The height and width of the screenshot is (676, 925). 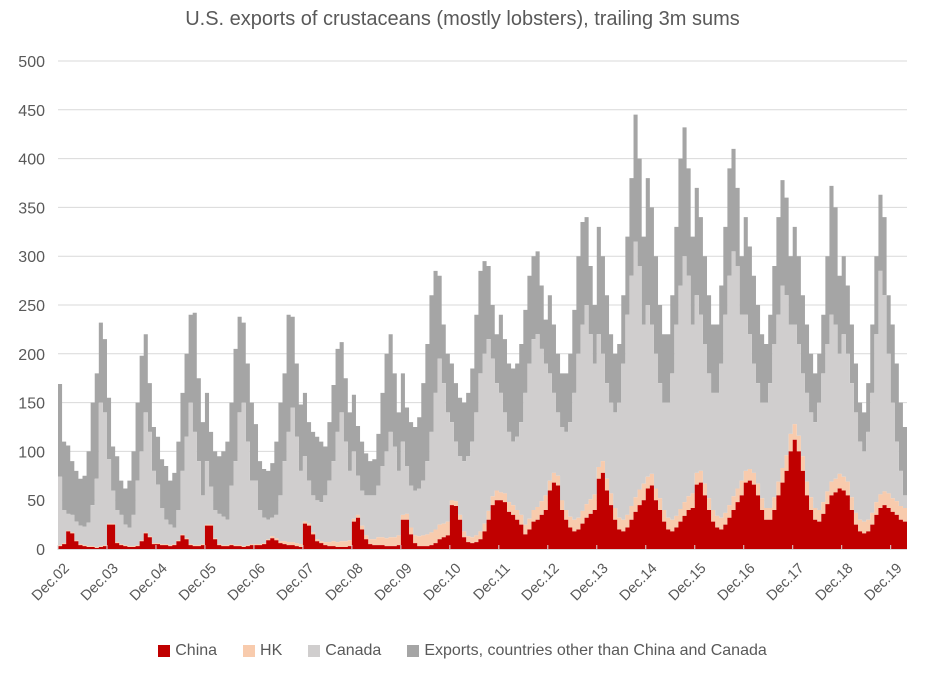 I want to click on x-tick-label: Dec.09, so click(x=394, y=583).